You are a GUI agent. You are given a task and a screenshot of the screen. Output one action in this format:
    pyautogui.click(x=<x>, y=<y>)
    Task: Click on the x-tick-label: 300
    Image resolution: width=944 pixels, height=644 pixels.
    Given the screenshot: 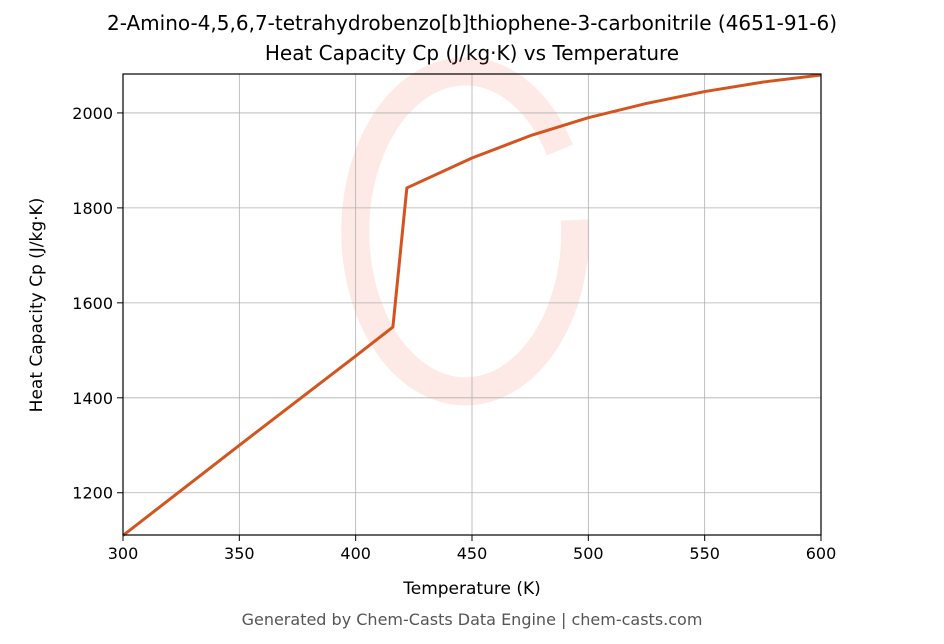 What is the action you would take?
    pyautogui.click(x=123, y=553)
    